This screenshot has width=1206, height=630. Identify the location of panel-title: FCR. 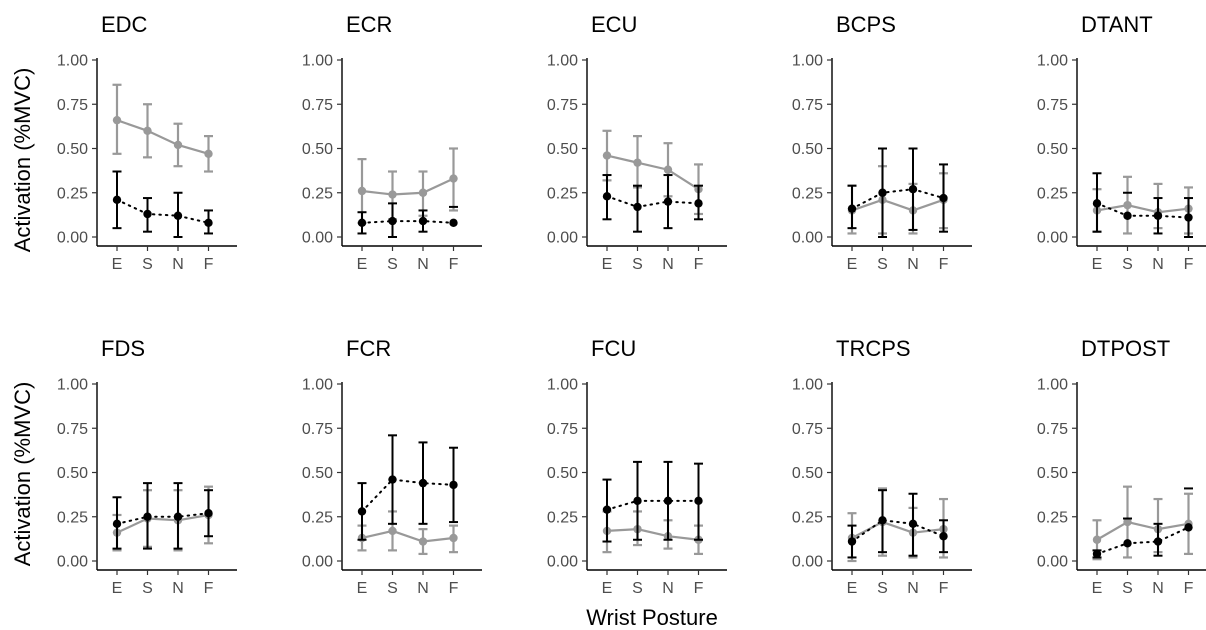
(368, 348).